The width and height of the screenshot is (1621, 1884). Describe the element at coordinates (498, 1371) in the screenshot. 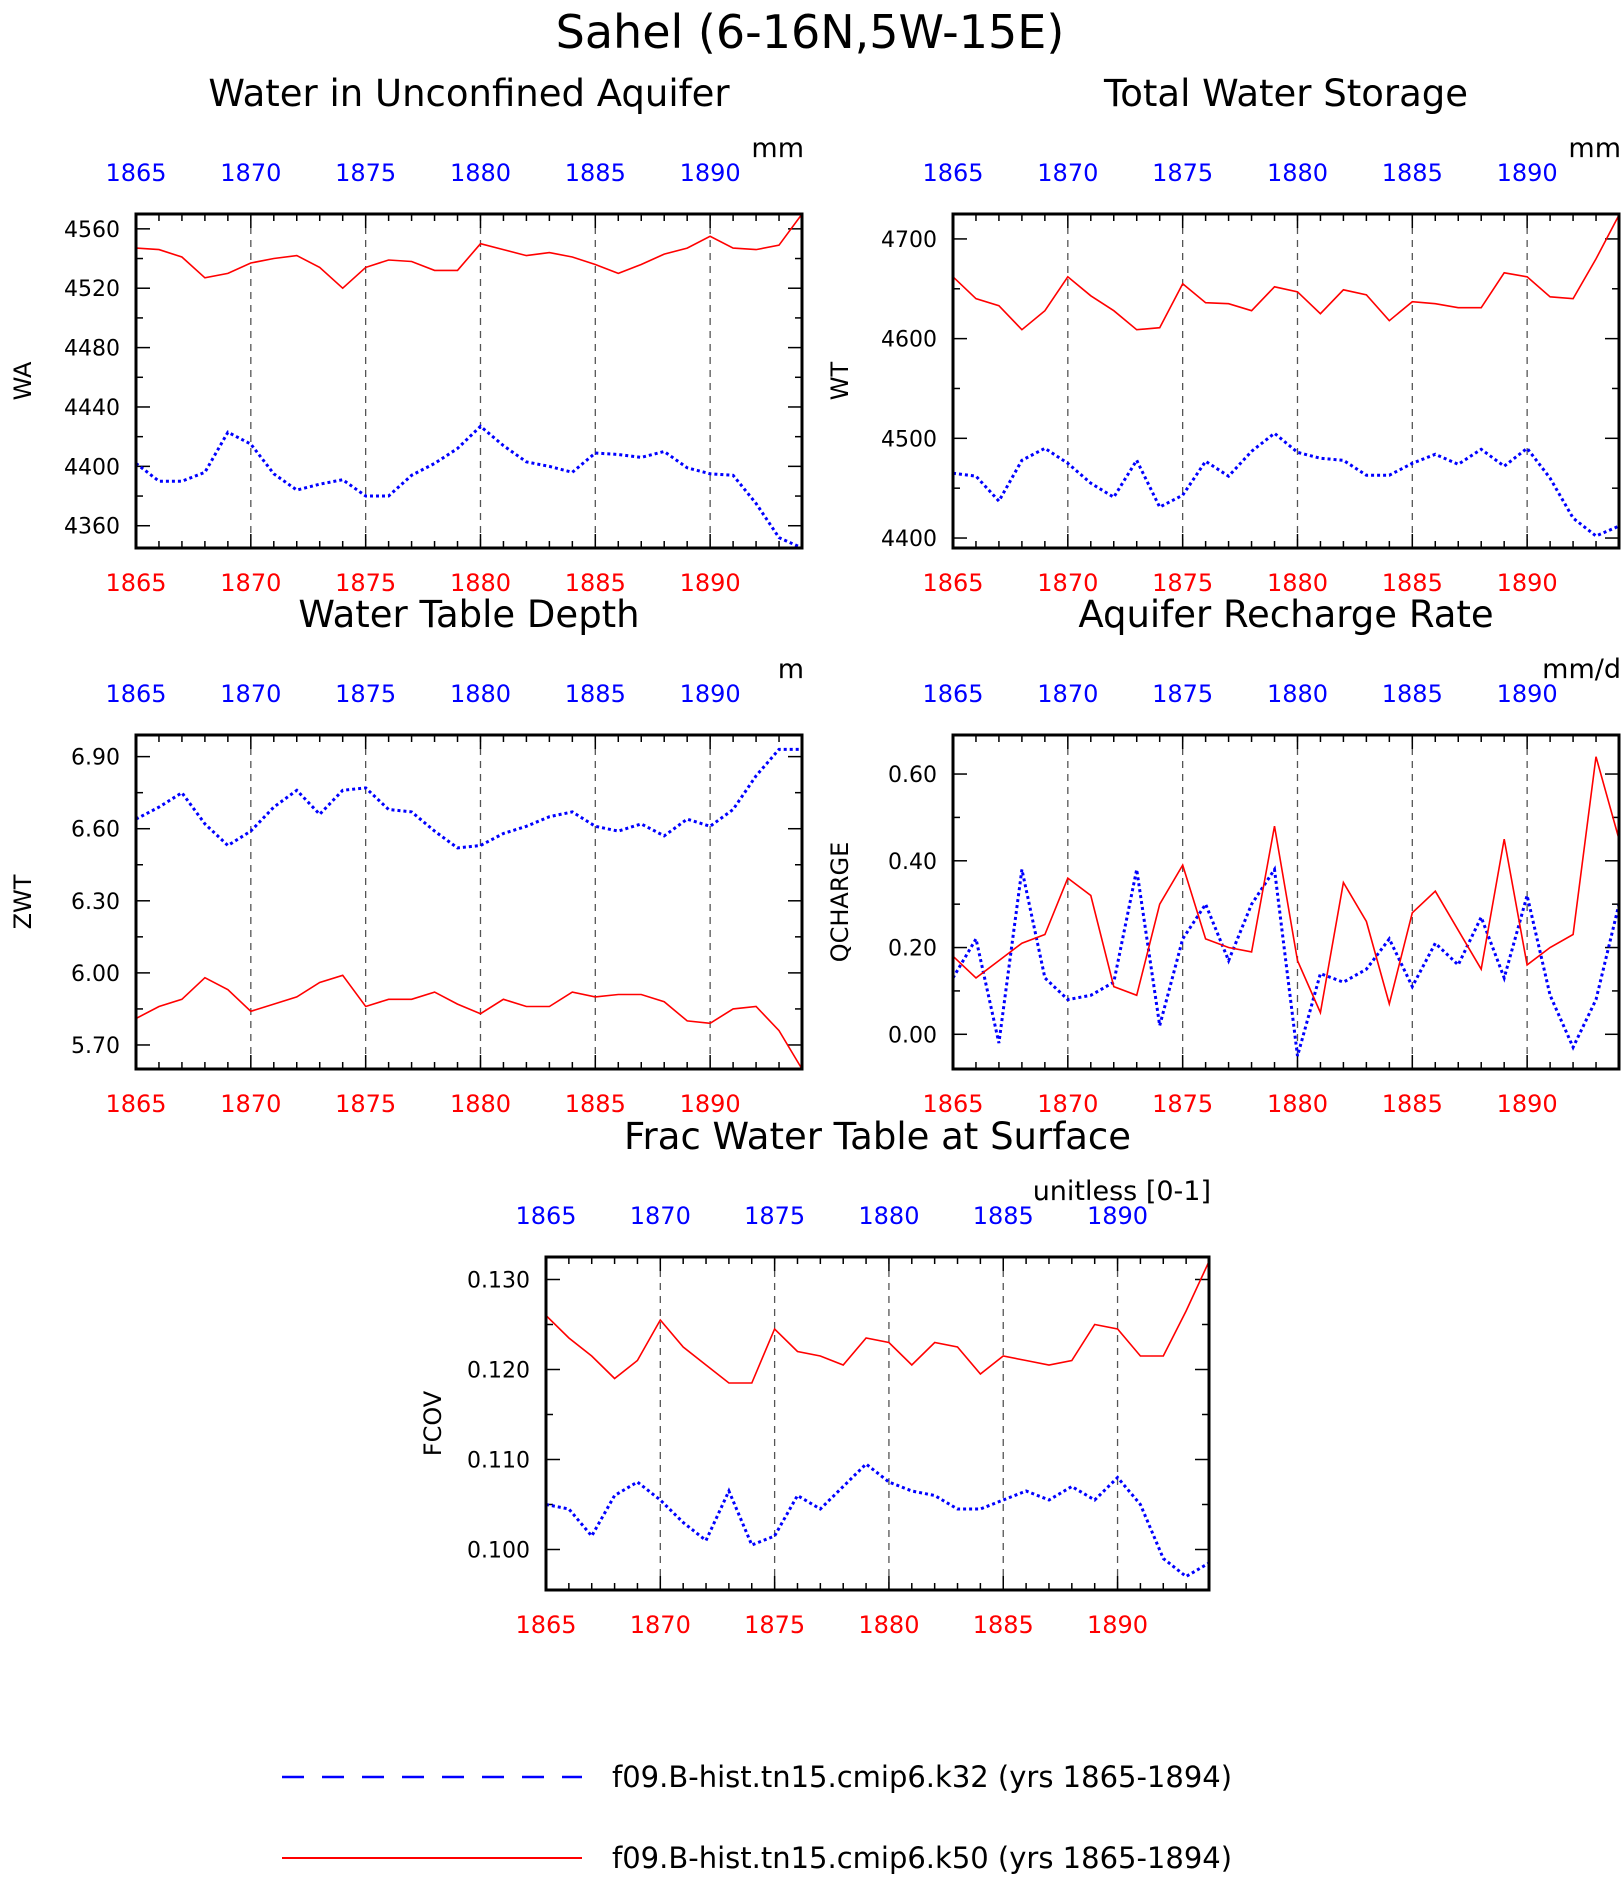

I see `y-tick-label: 0.120` at that location.